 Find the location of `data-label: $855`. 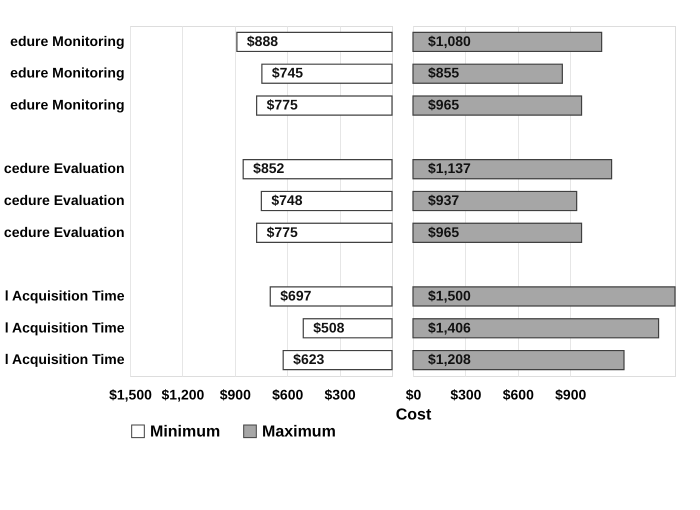

data-label: $855 is located at coordinates (444, 72).